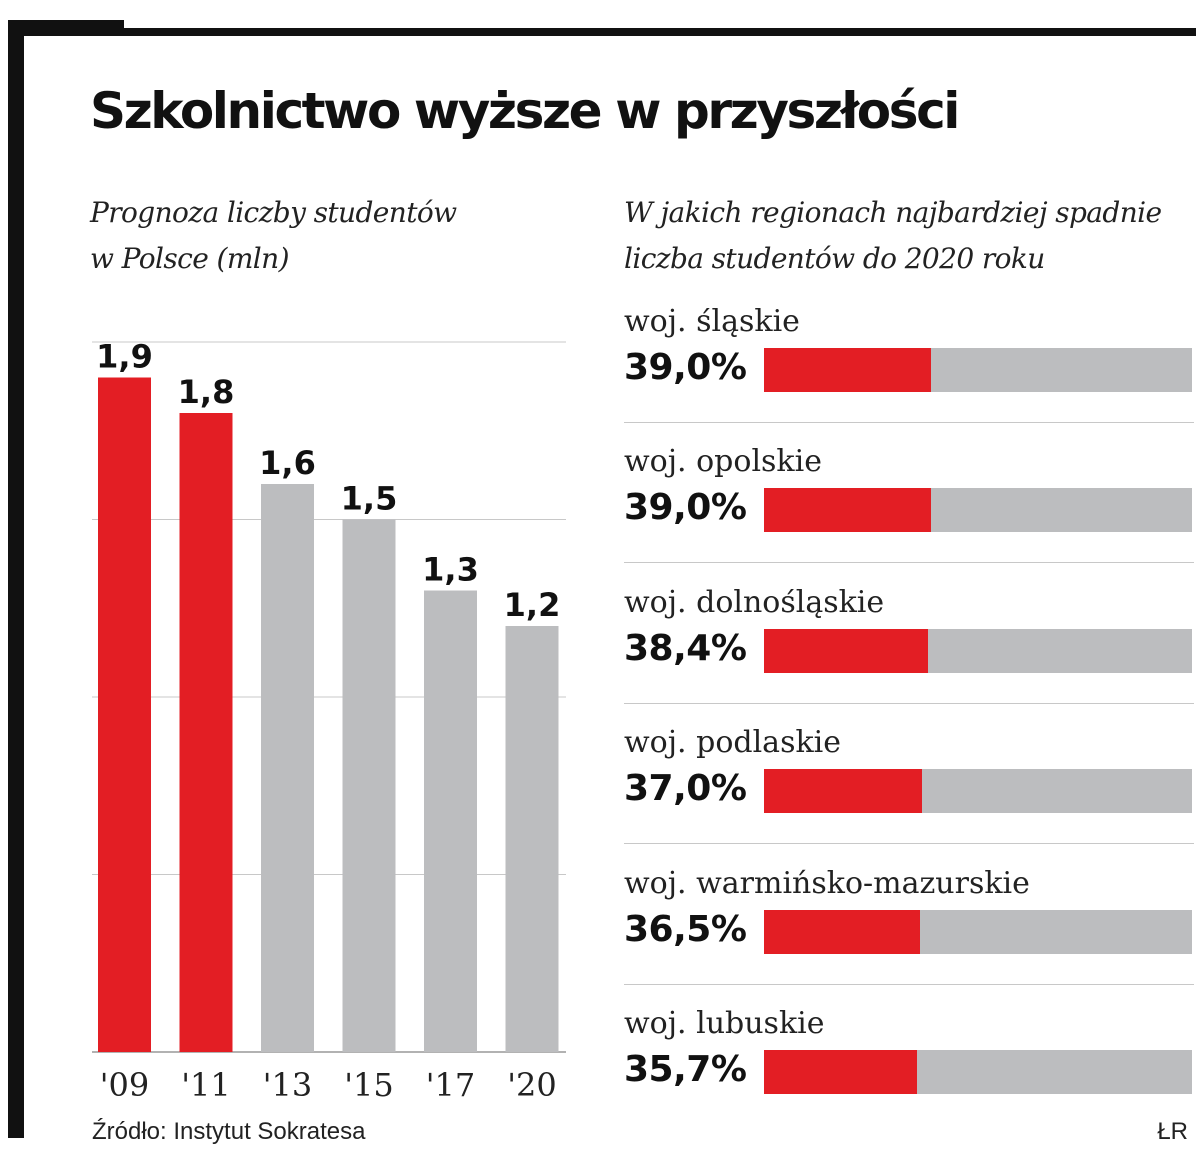 Image resolution: width=1200 pixels, height=1166 pixels. I want to click on bar-chart-title-line-1: Prognoza liczby studentów, so click(273, 212).